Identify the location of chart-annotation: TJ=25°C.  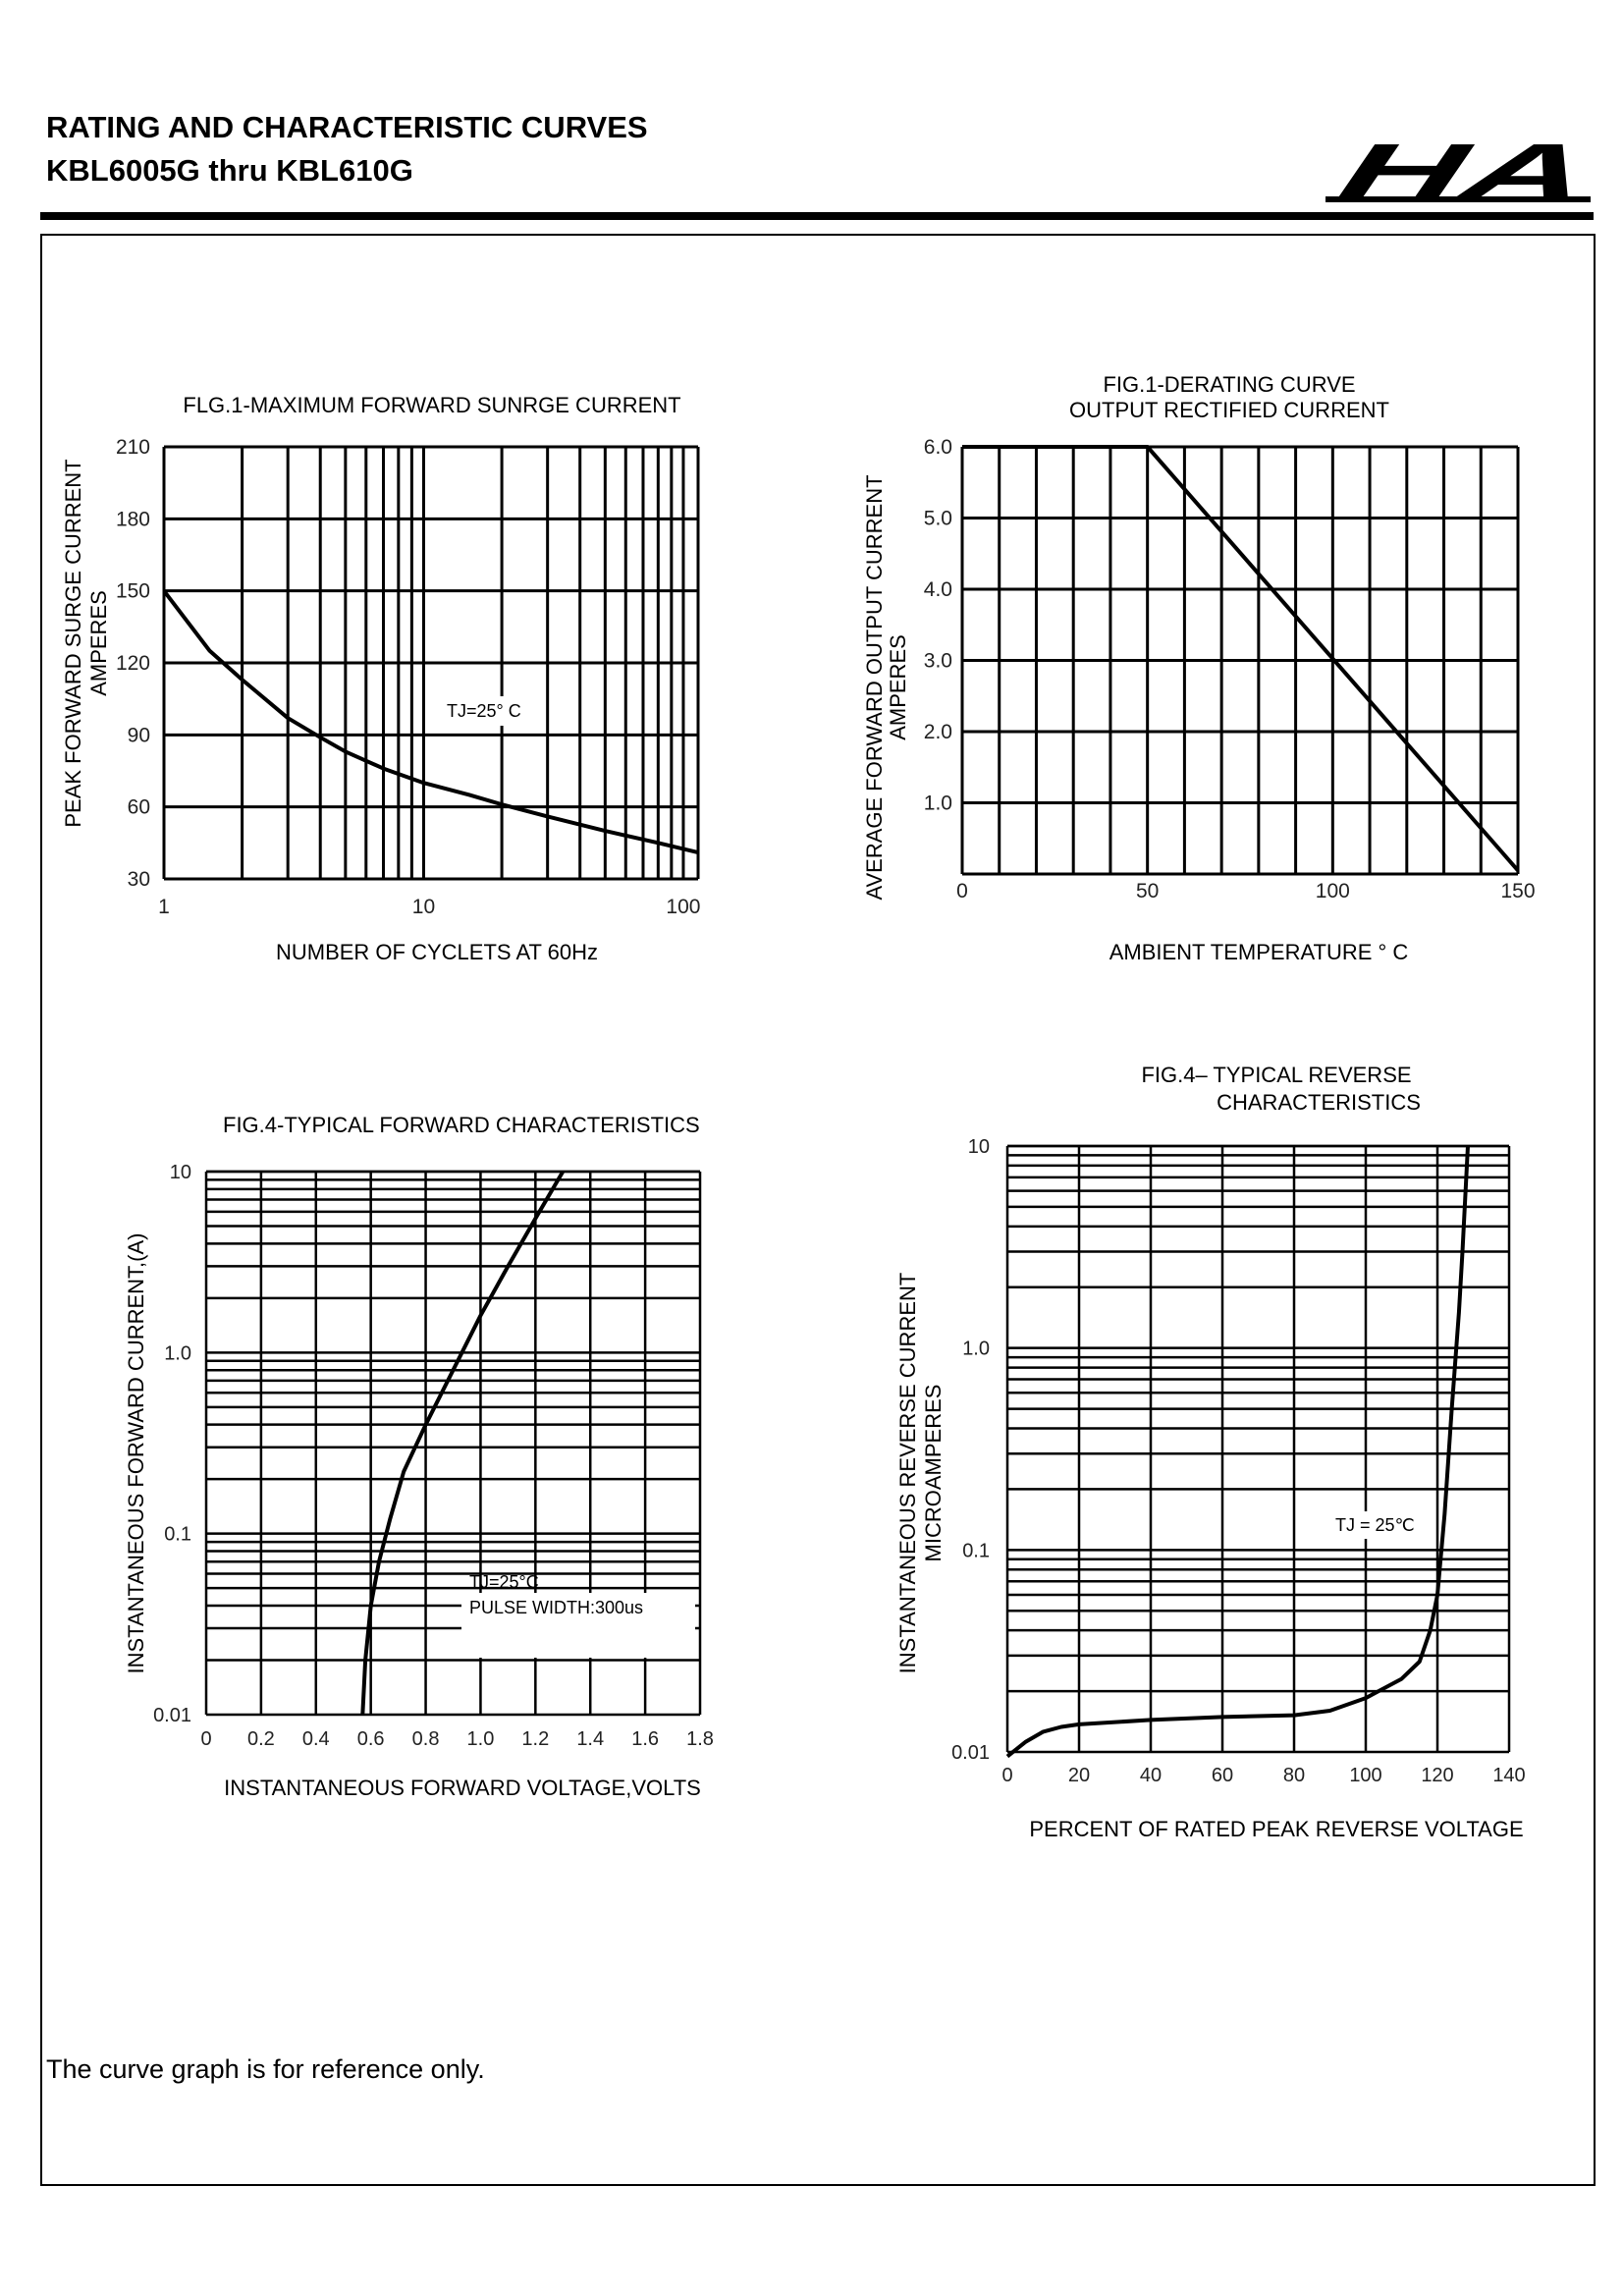
(504, 1582).